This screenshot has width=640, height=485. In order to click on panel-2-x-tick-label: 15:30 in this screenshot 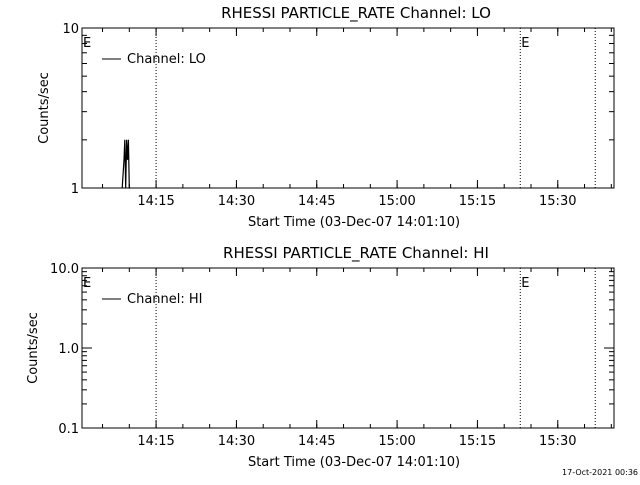, I will do `click(557, 441)`.